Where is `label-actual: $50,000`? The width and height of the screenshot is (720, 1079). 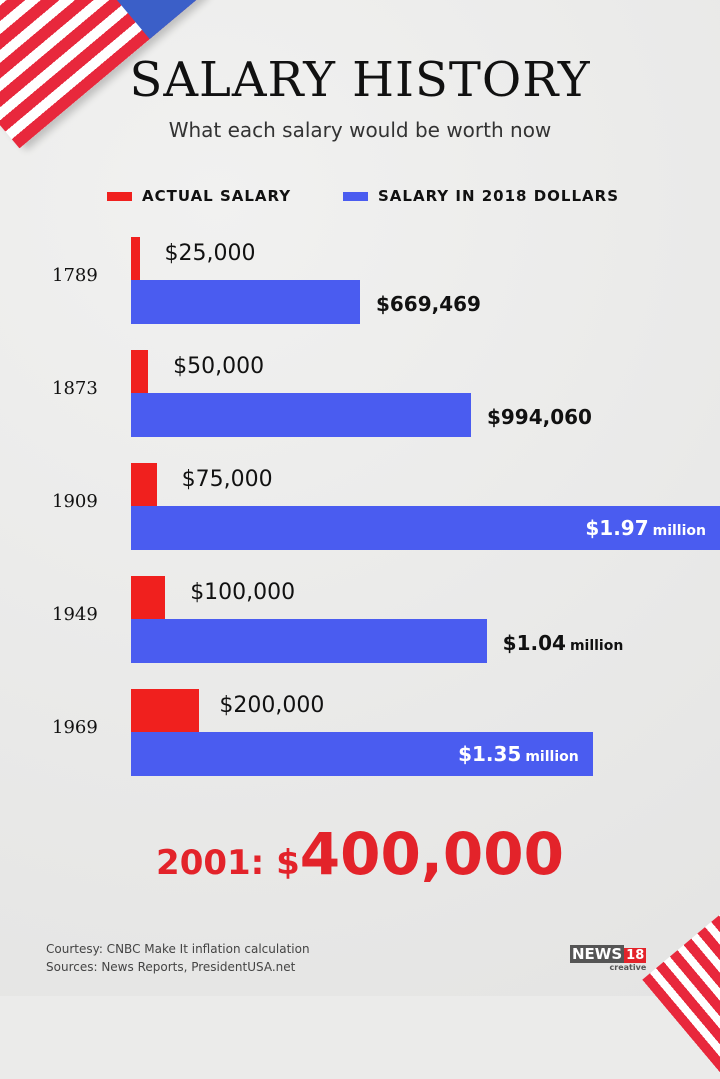 label-actual: $50,000 is located at coordinates (219, 366).